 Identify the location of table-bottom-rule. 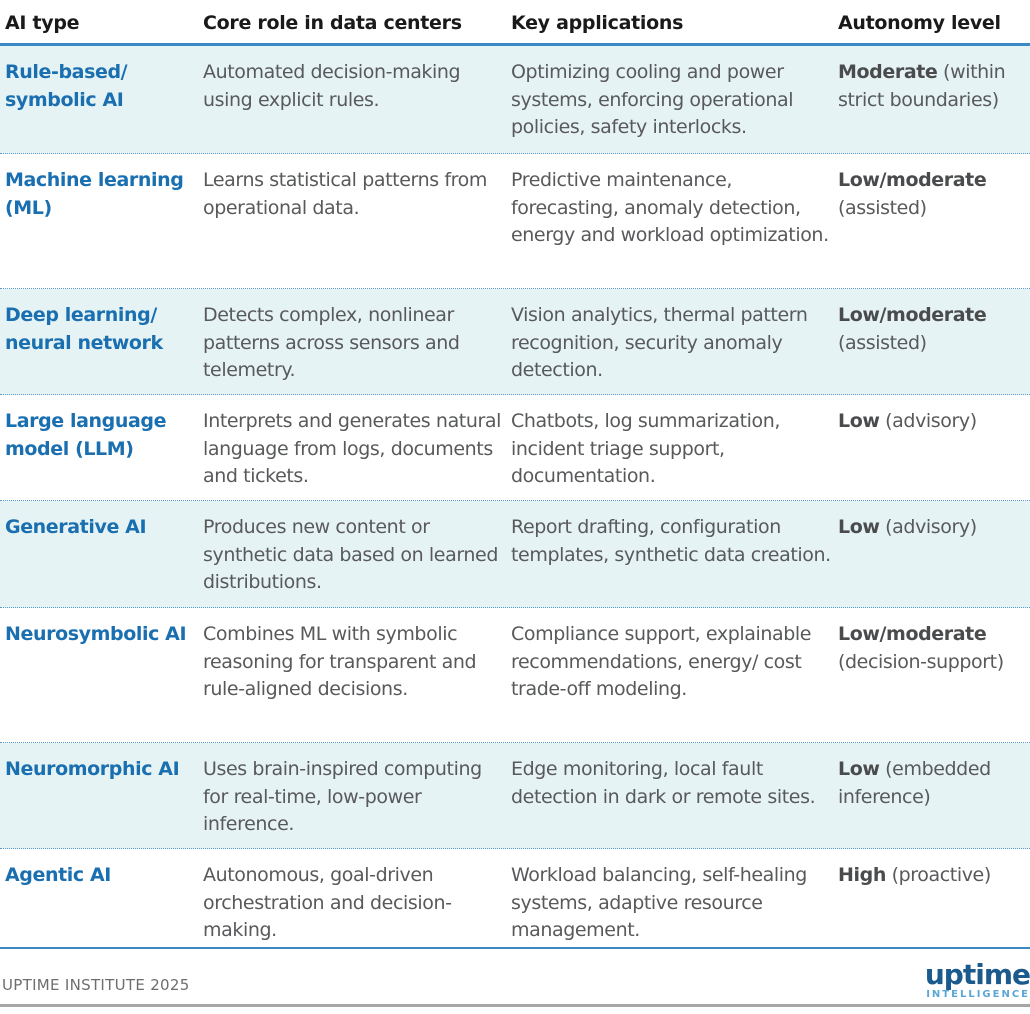
(515, 948).